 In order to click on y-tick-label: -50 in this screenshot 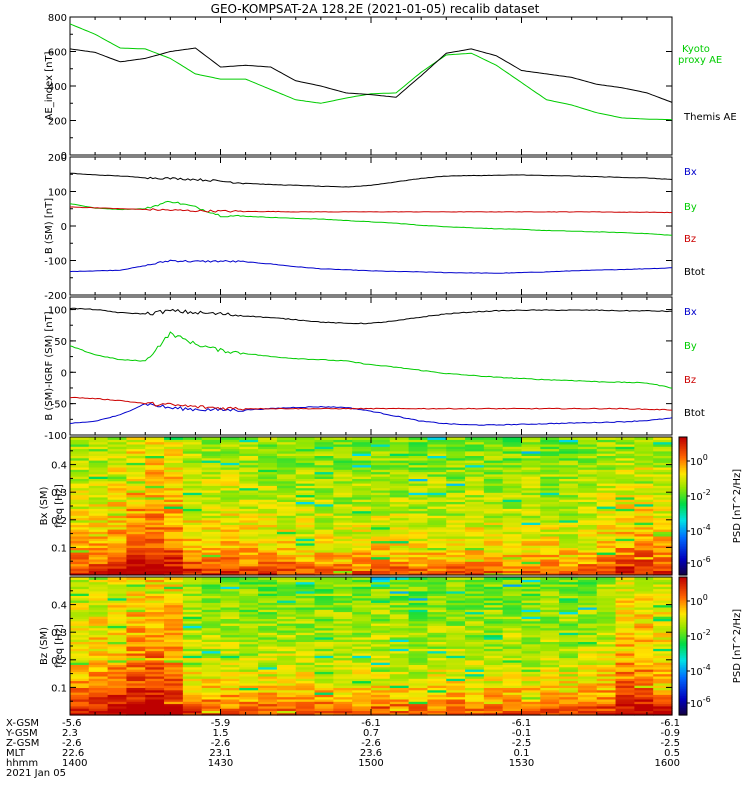, I will do `click(59, 405)`.